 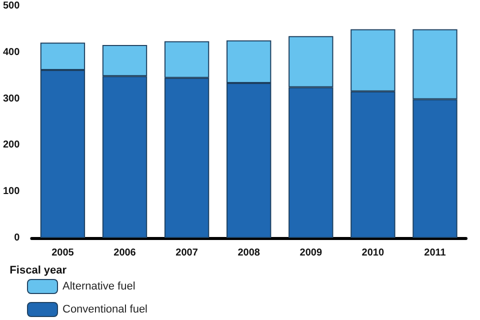 I want to click on x-tick-label: 2009, so click(x=311, y=253).